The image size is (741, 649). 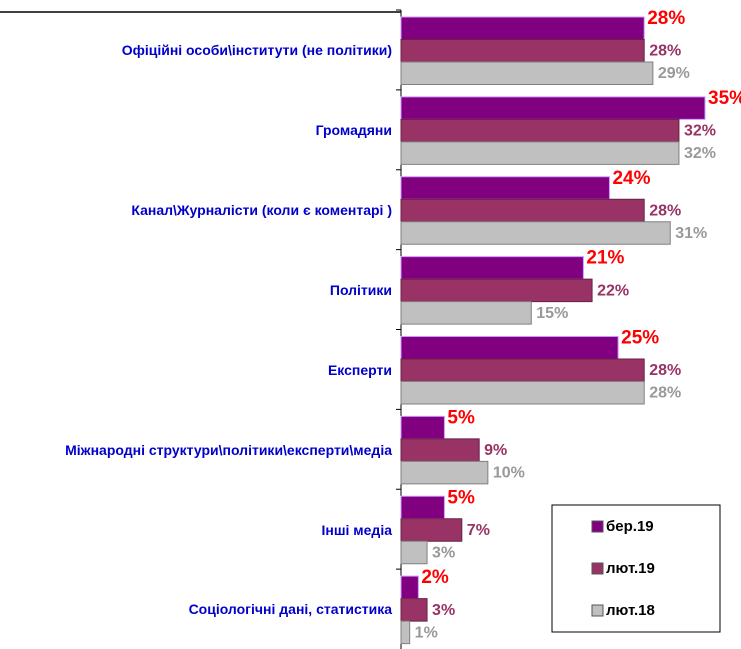 What do you see at coordinates (691, 233) in the screenshot?
I see `value-label: 31%` at bounding box center [691, 233].